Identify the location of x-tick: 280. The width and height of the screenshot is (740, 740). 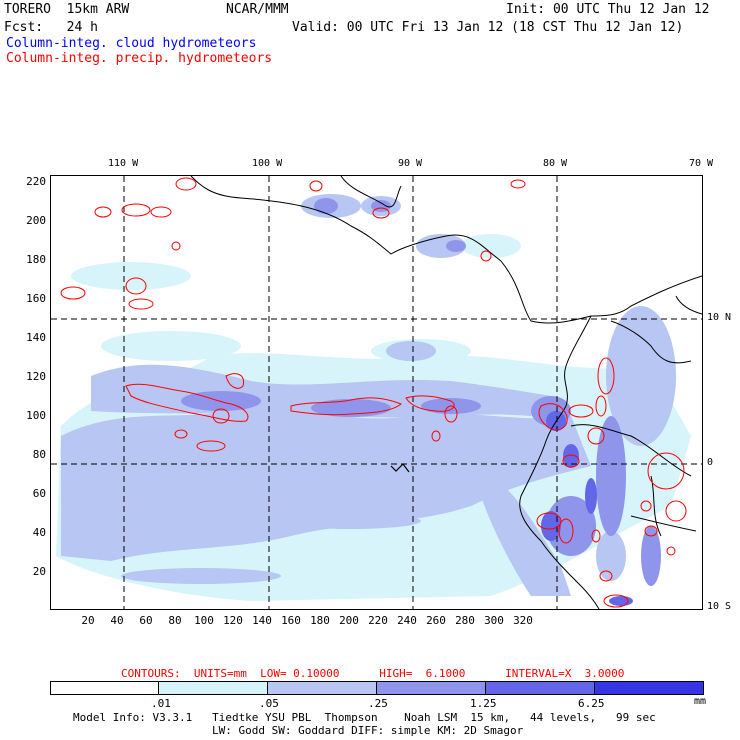
(465, 620).